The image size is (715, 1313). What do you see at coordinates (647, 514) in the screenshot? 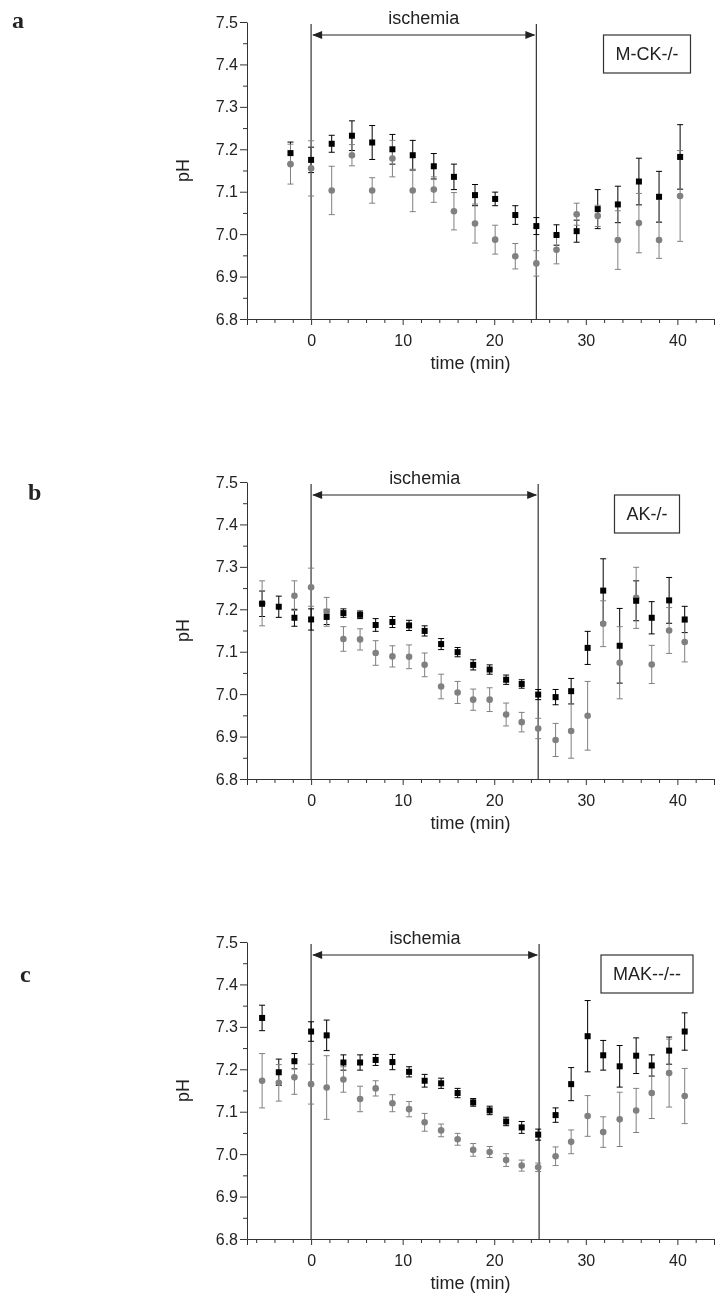
I see `text: AK-/-` at bounding box center [647, 514].